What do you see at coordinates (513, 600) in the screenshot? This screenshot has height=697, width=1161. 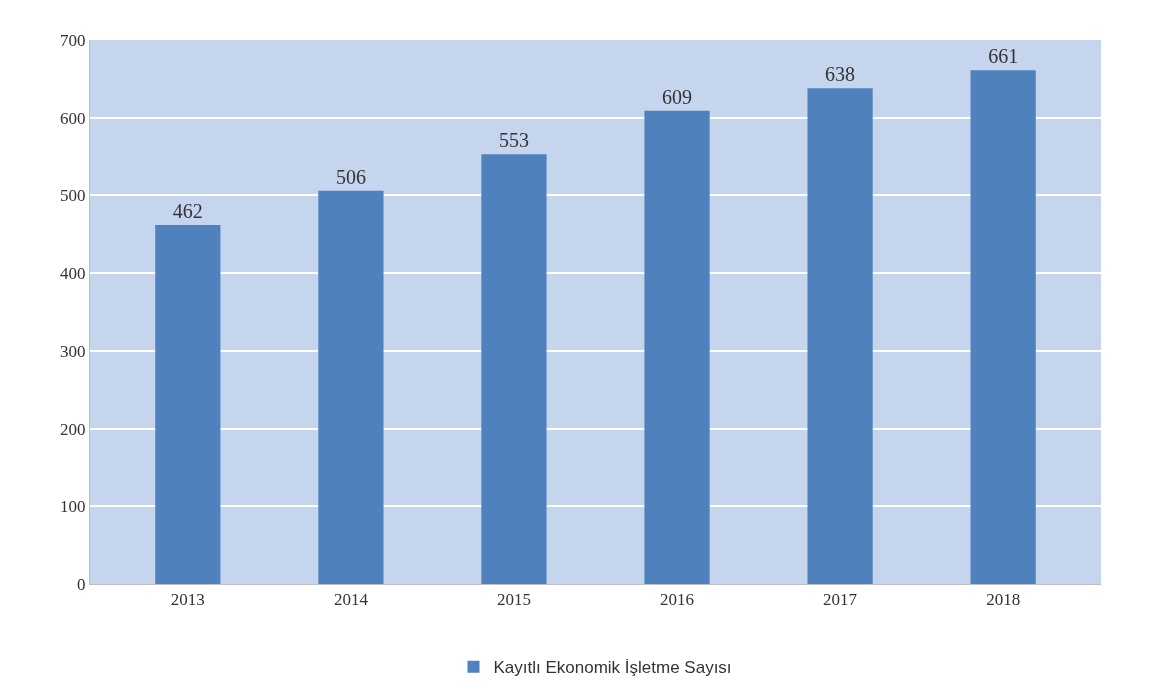 I see `x-tick-label: 2015` at bounding box center [513, 600].